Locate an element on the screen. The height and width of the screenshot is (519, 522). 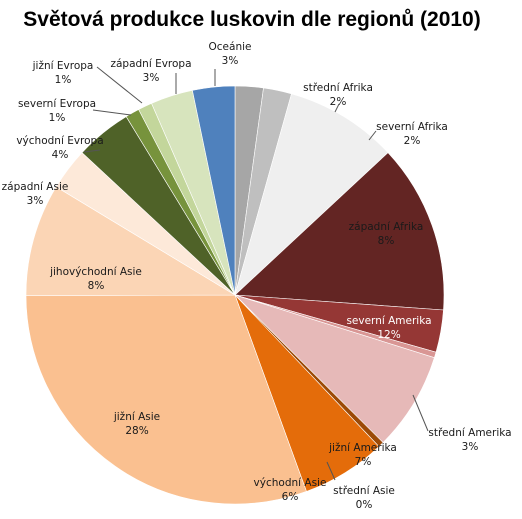
slice-label-2: severní Afrika 2% is located at coordinates (412, 134).